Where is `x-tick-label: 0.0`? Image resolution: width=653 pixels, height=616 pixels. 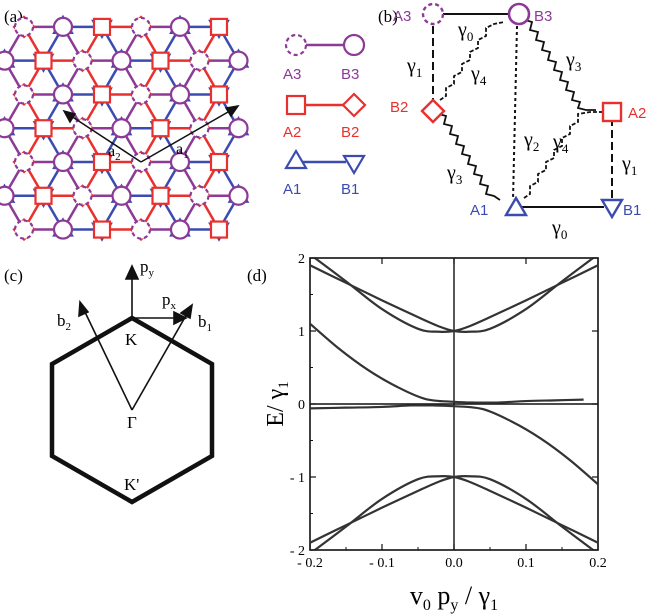 x-tick-label: 0.0 is located at coordinates (454, 563).